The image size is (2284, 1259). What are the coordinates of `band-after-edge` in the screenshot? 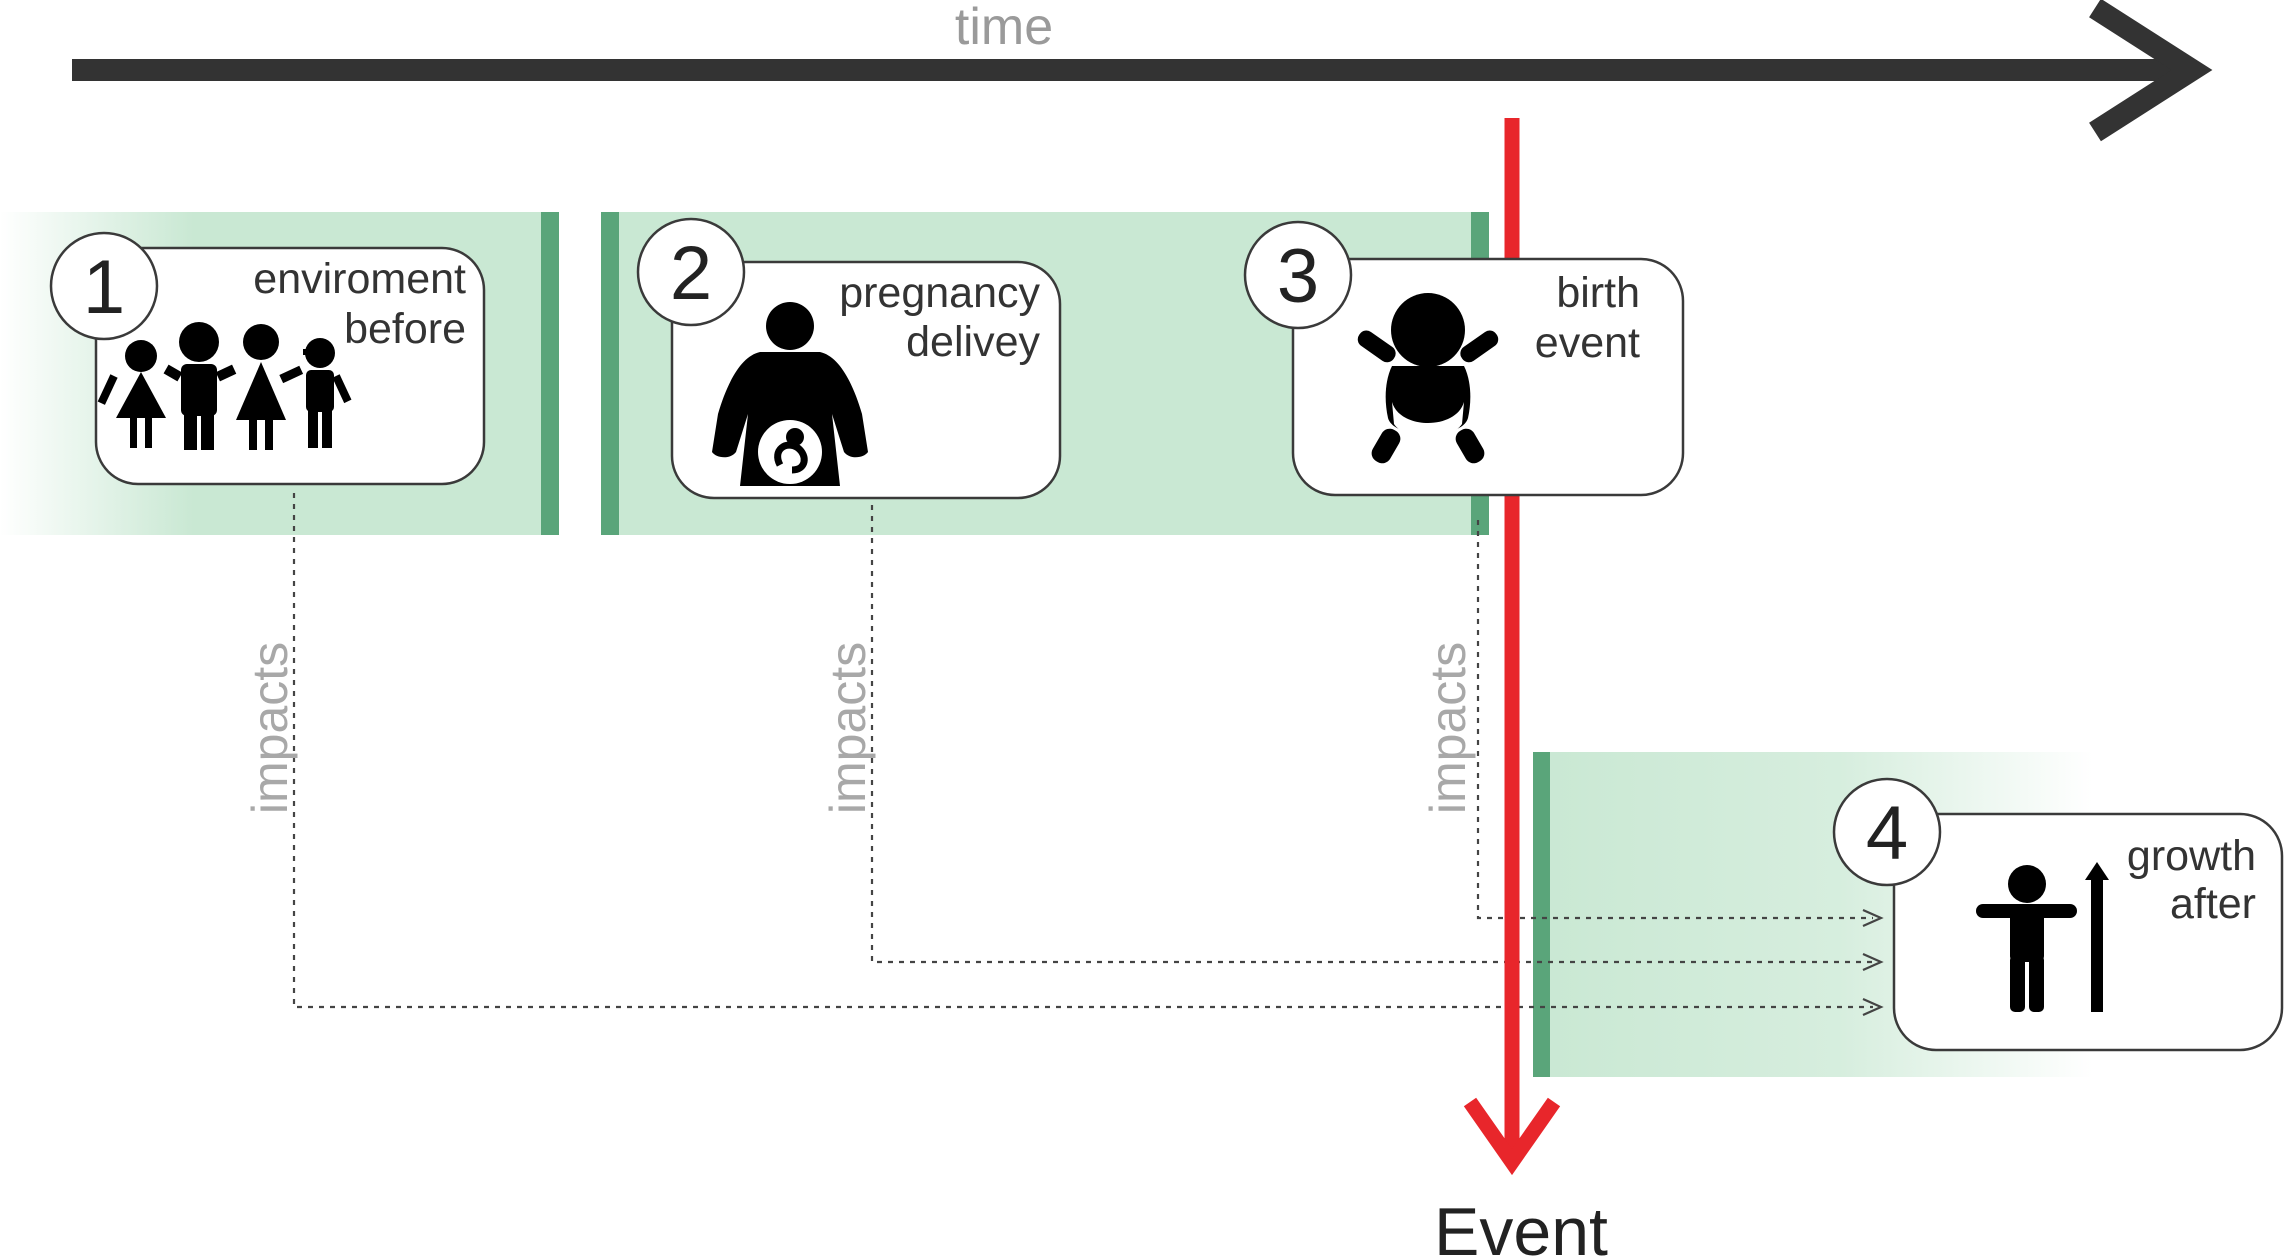 It's located at (1541, 914).